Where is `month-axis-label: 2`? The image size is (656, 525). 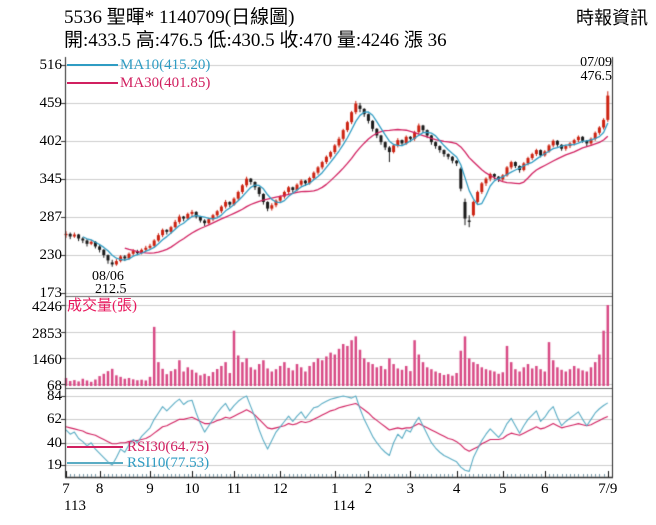
month-axis-label: 2 is located at coordinates (368, 489).